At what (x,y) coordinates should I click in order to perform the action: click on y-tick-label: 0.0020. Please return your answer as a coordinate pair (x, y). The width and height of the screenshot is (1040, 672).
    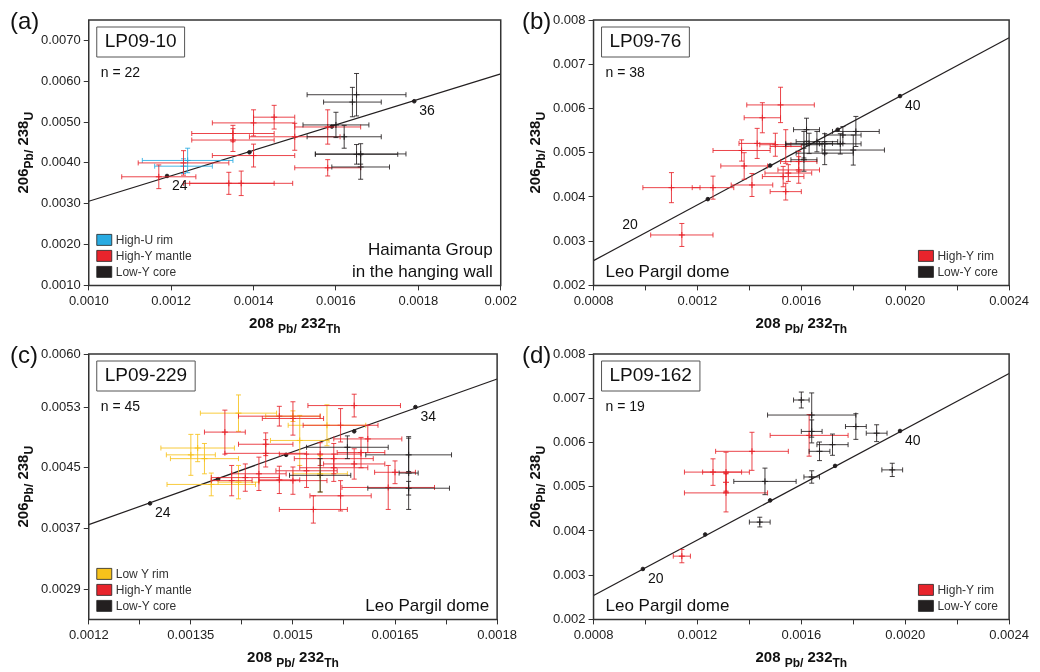
    Looking at the image, I should click on (61, 244).